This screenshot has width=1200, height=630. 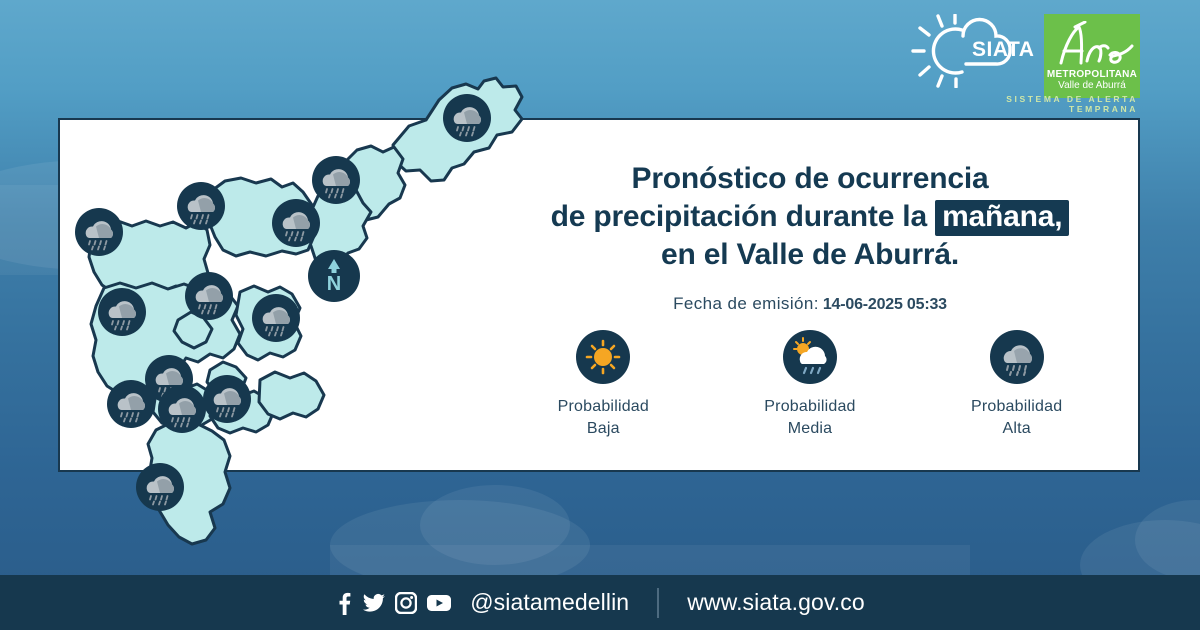 What do you see at coordinates (1002, 218) in the screenshot?
I see `title-highlight-period: mañana,` at bounding box center [1002, 218].